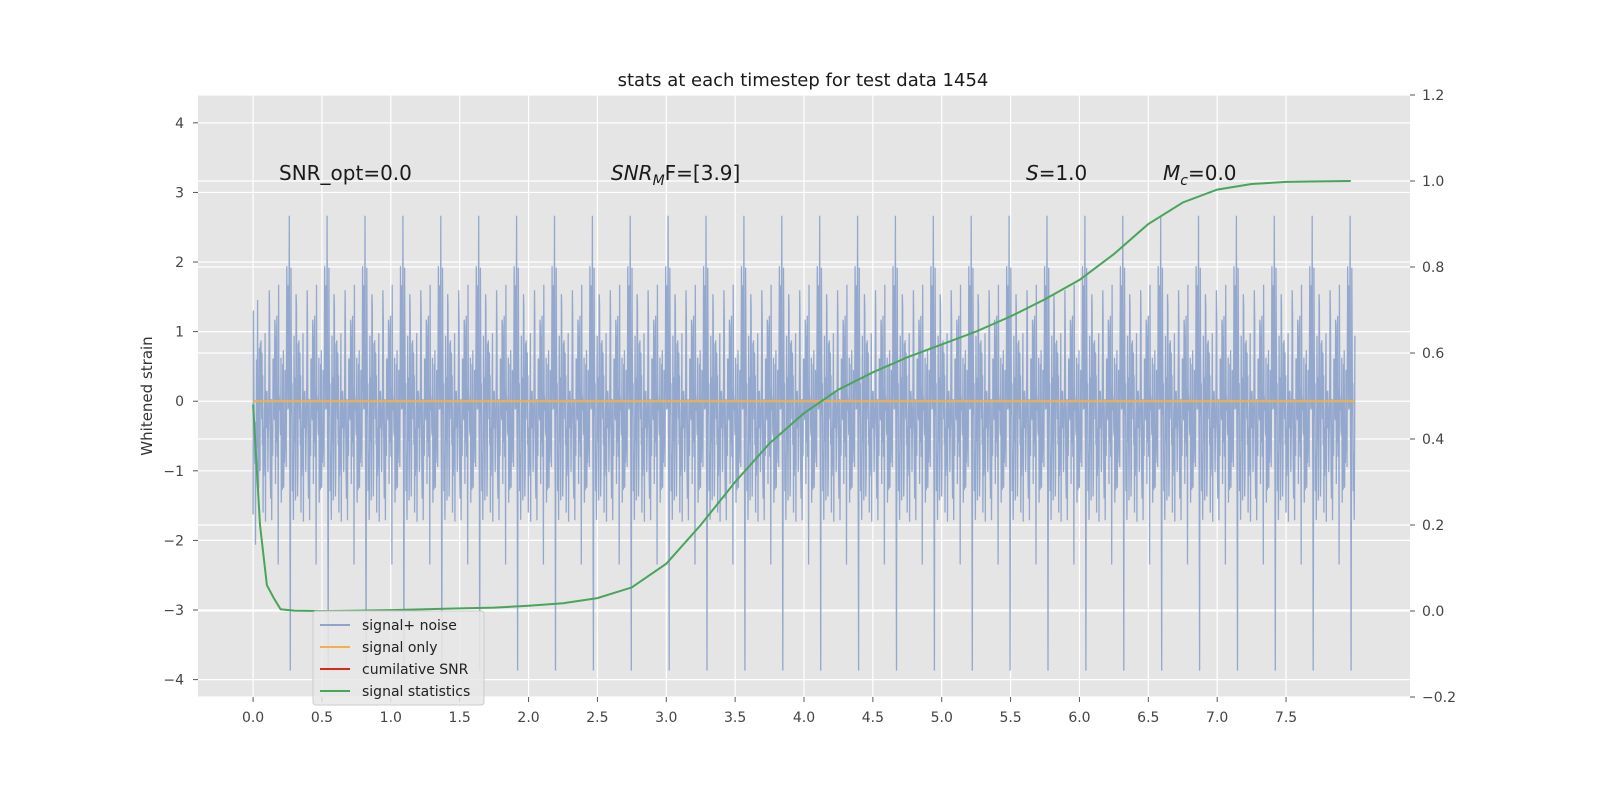 The width and height of the screenshot is (1600, 800). Describe the element at coordinates (666, 718) in the screenshot. I see `x-tick-label: 3.0` at that location.